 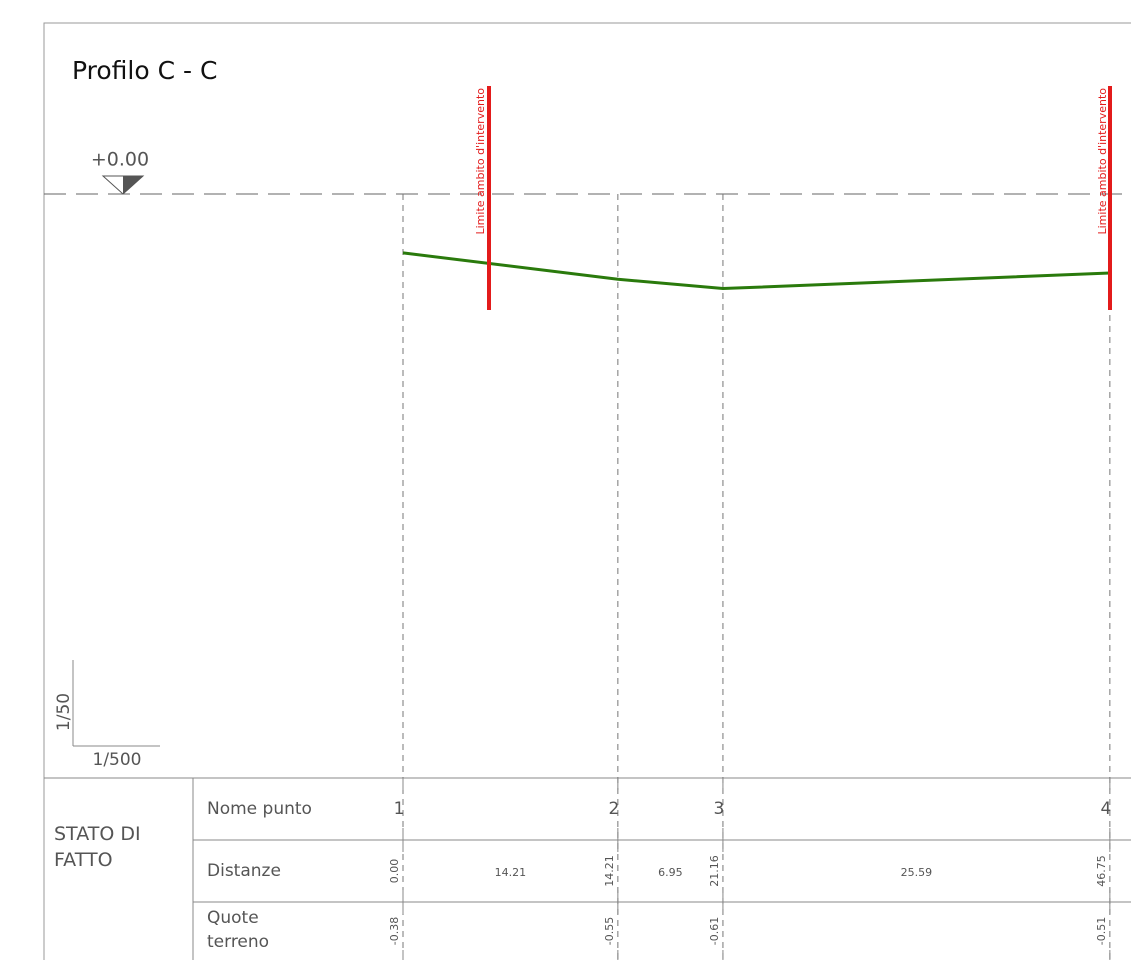 What do you see at coordinates (670, 872) in the screenshot?
I see `segment-distance: 6.95` at bounding box center [670, 872].